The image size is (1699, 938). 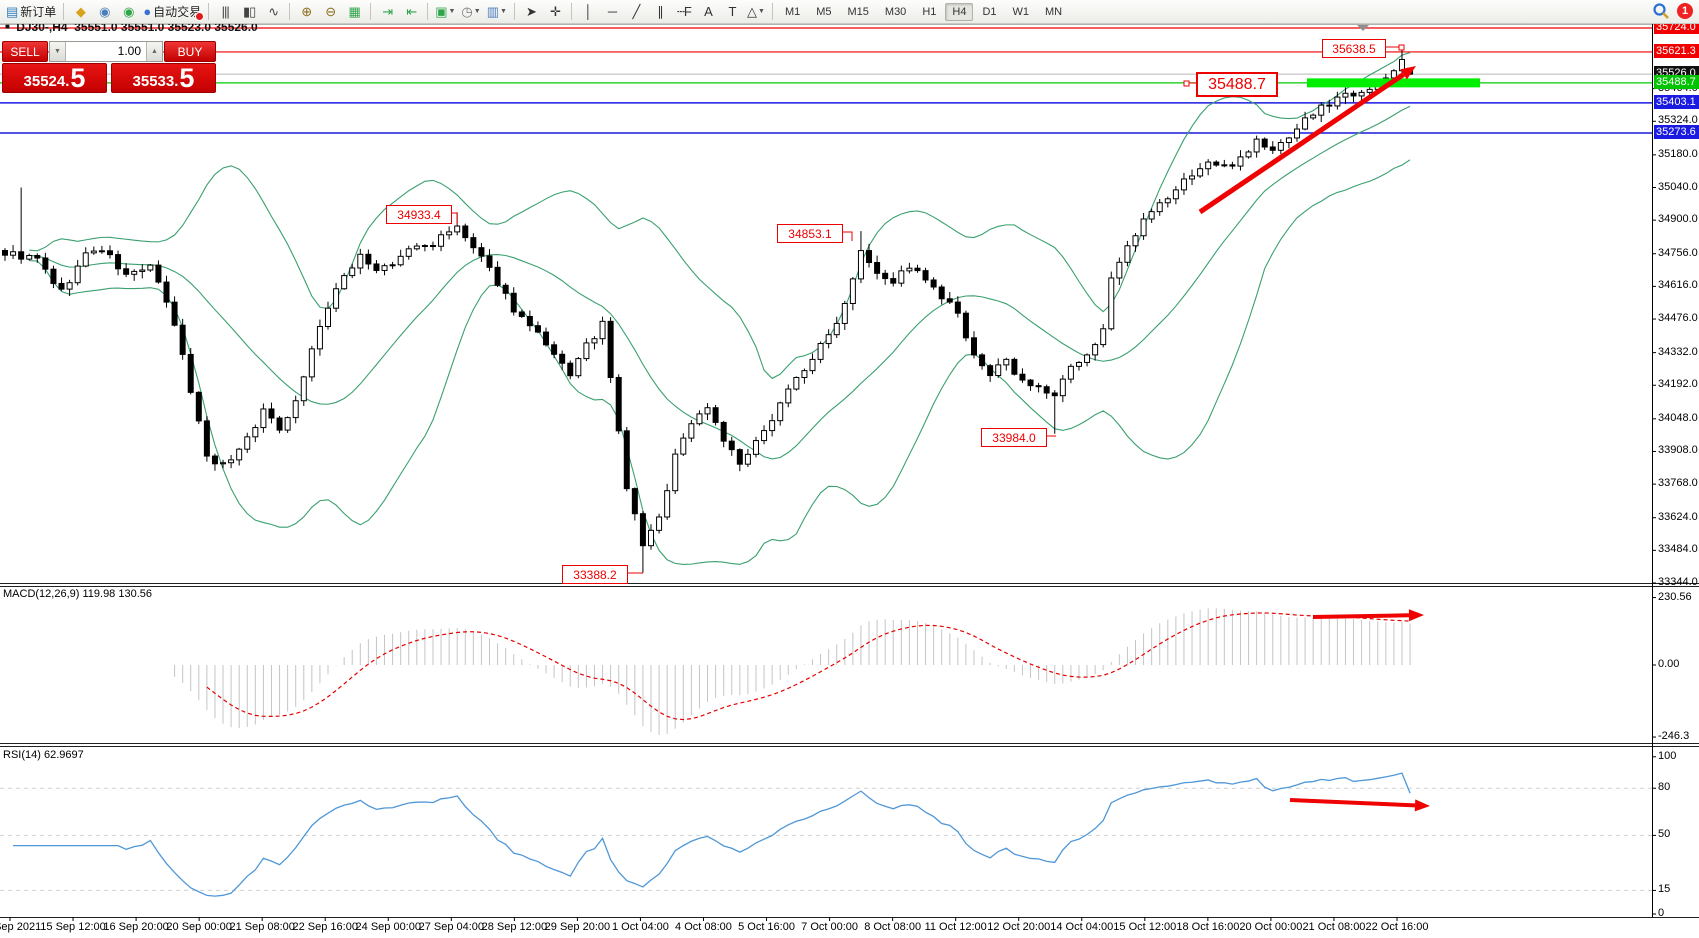 What do you see at coordinates (989, 11) in the screenshot?
I see `timeframe-d1: D1` at bounding box center [989, 11].